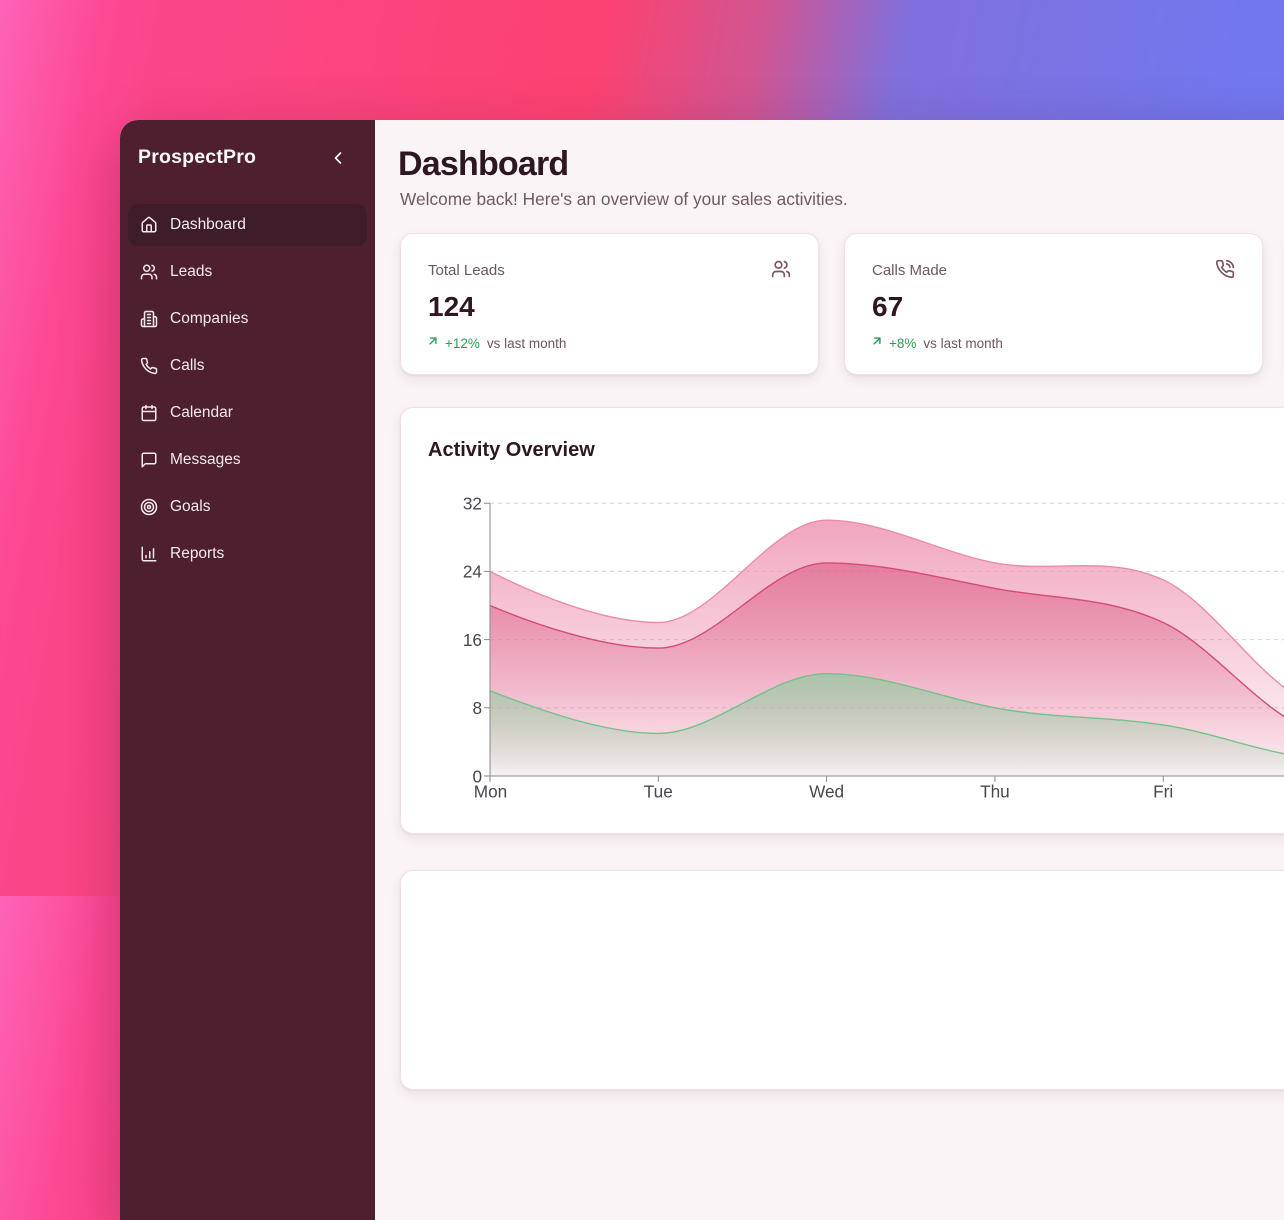 This screenshot has height=1220, width=1284. Describe the element at coordinates (472, 504) in the screenshot. I see `svg-text: 32` at that location.